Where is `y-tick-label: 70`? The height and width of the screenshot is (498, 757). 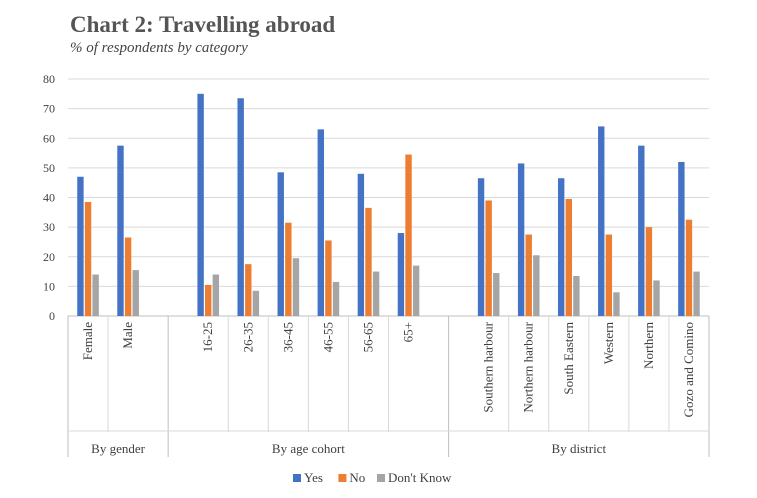 y-tick-label: 70 is located at coordinates (49, 109).